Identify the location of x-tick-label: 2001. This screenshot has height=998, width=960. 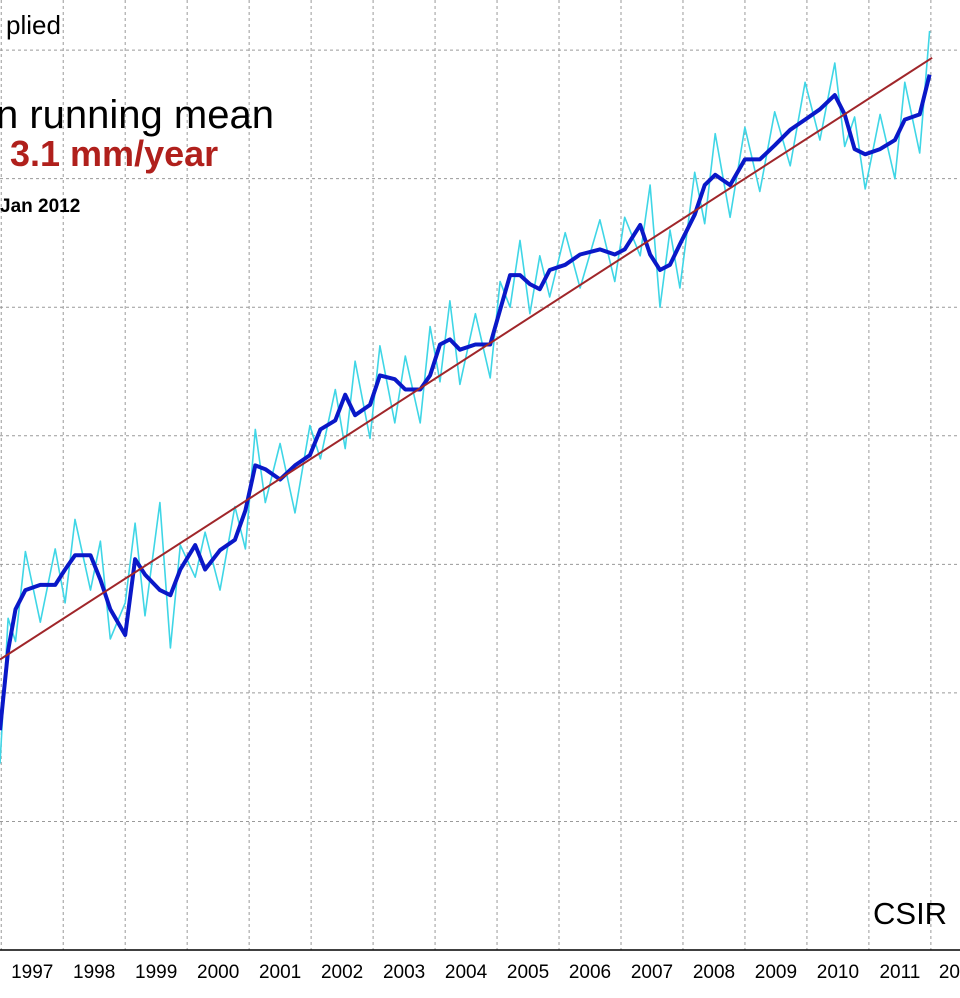
(280, 972).